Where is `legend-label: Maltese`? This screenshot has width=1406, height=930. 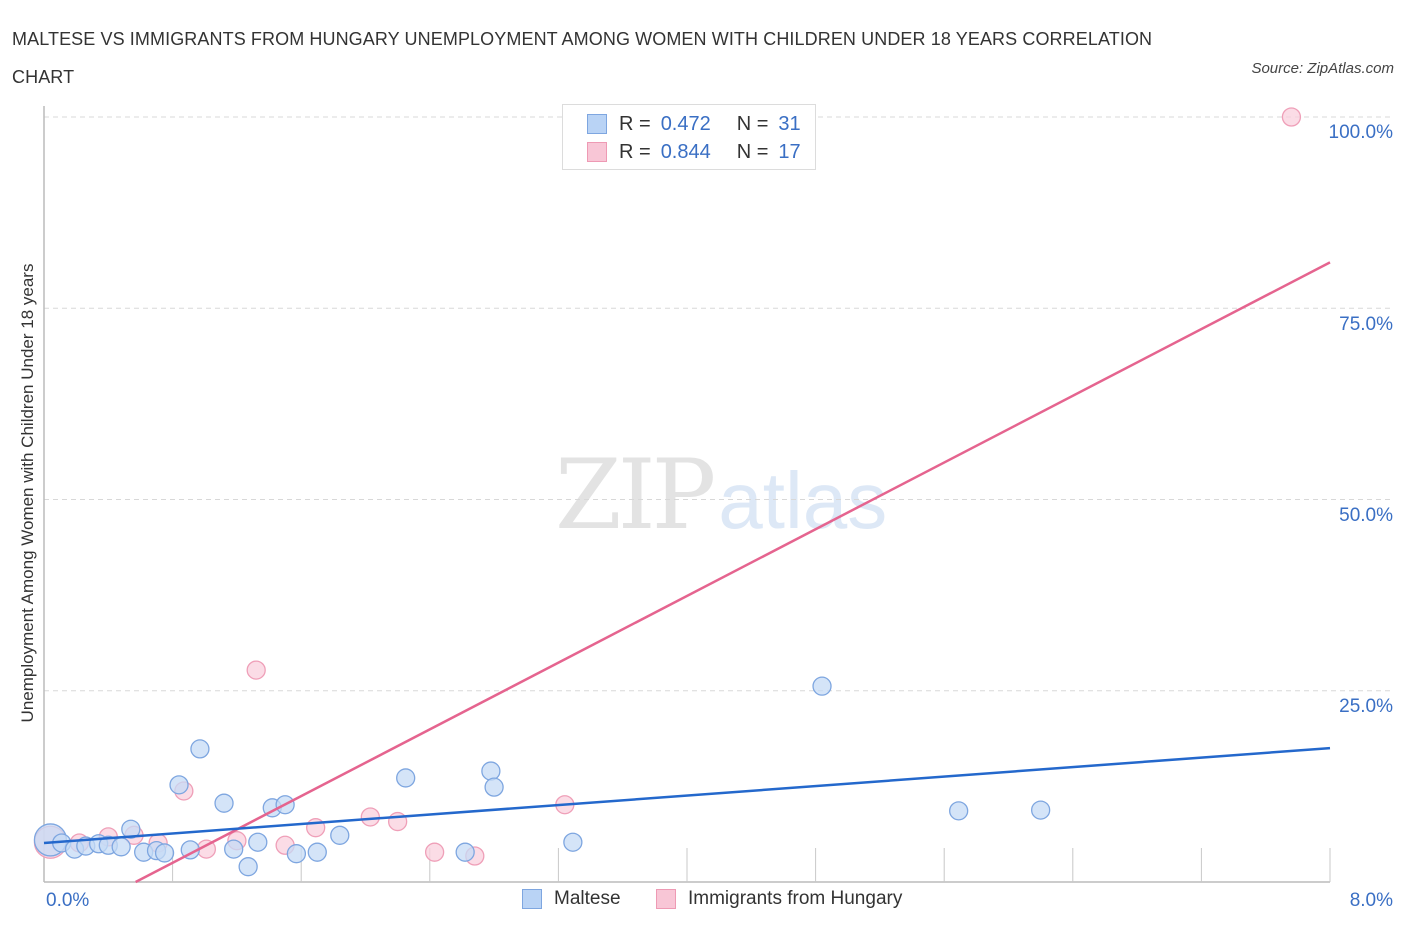 legend-label: Maltese is located at coordinates (587, 898).